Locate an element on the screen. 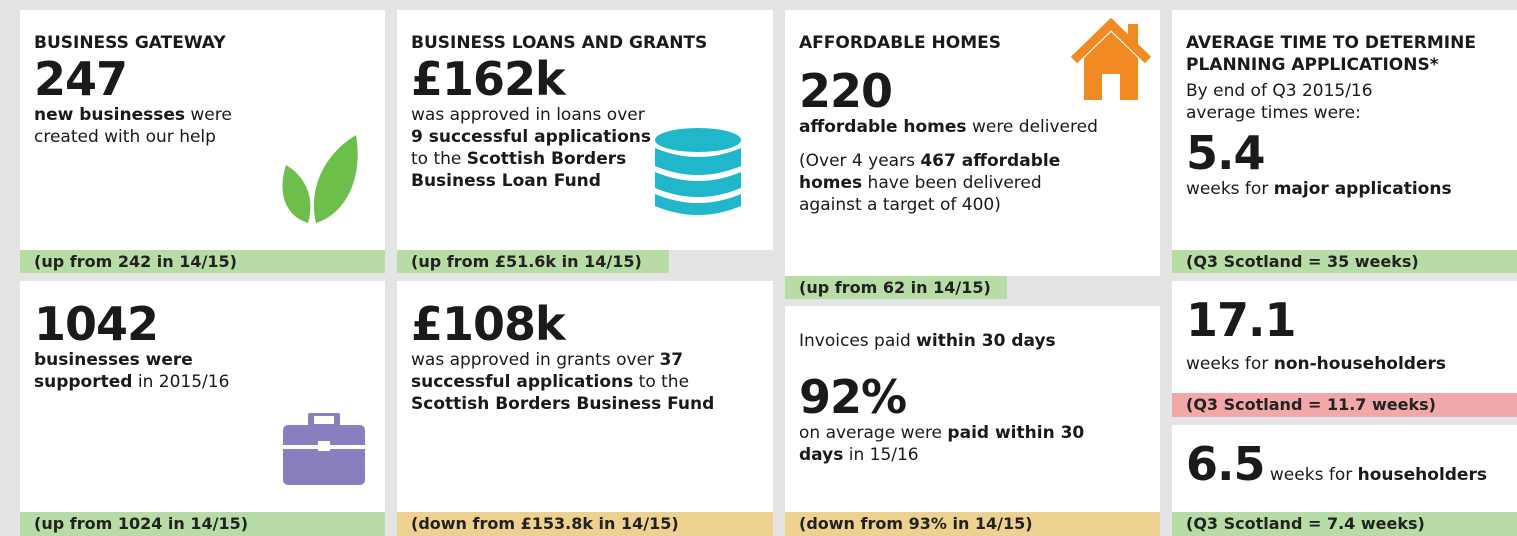  text-run: paid within 30 days is located at coordinates (942, 444).